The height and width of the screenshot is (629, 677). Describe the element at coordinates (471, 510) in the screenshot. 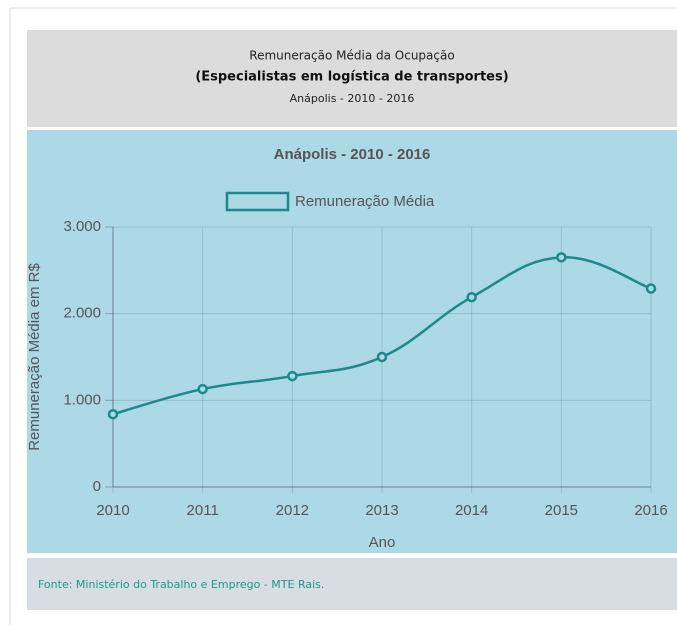

I see `x-tick-label: 2014` at that location.